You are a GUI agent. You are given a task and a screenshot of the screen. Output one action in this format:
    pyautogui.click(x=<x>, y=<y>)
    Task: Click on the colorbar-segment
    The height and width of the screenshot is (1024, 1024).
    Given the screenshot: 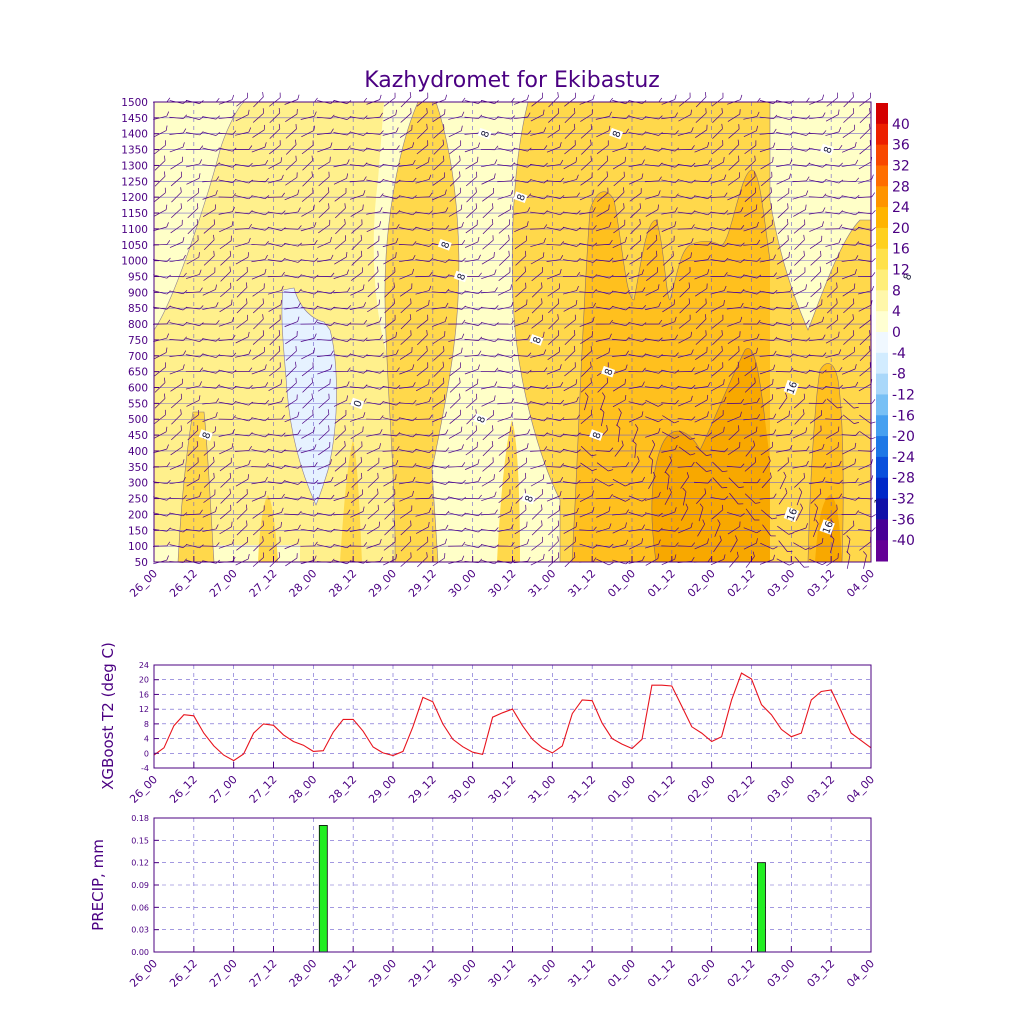 What is the action you would take?
    pyautogui.click(x=882, y=343)
    